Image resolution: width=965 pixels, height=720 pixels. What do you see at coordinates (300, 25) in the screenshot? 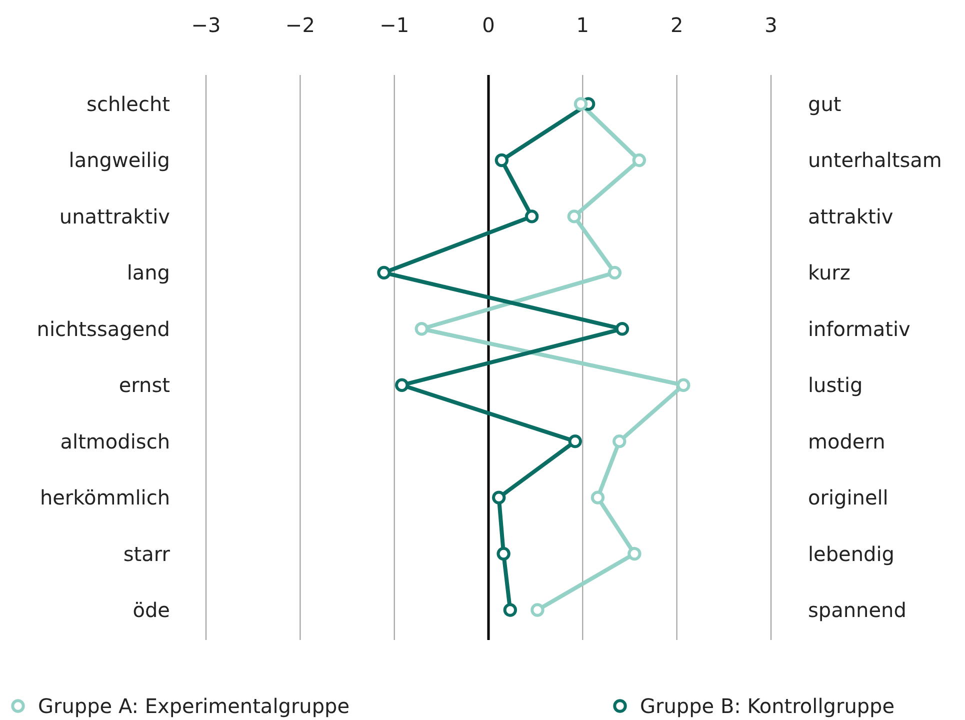
I see `x-tick-label: −2` at bounding box center [300, 25].